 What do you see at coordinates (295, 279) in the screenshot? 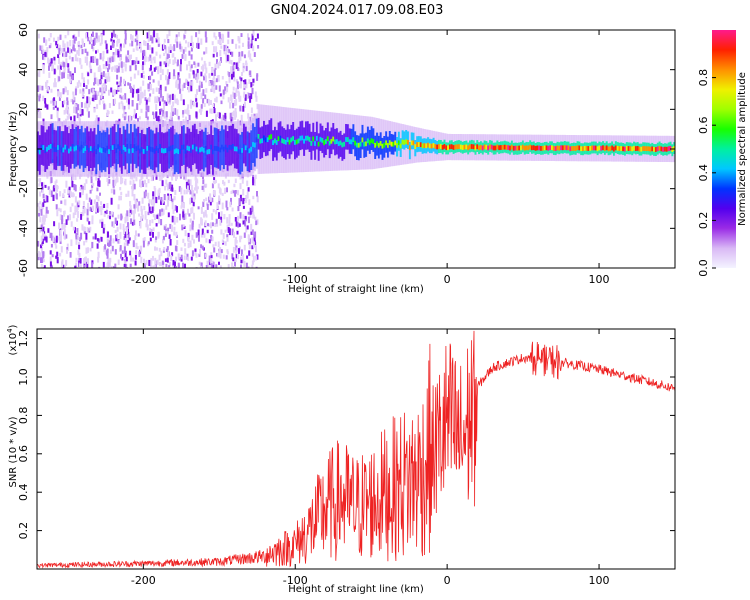
I see `spectrogram-x-tick-label: -100` at bounding box center [295, 279].